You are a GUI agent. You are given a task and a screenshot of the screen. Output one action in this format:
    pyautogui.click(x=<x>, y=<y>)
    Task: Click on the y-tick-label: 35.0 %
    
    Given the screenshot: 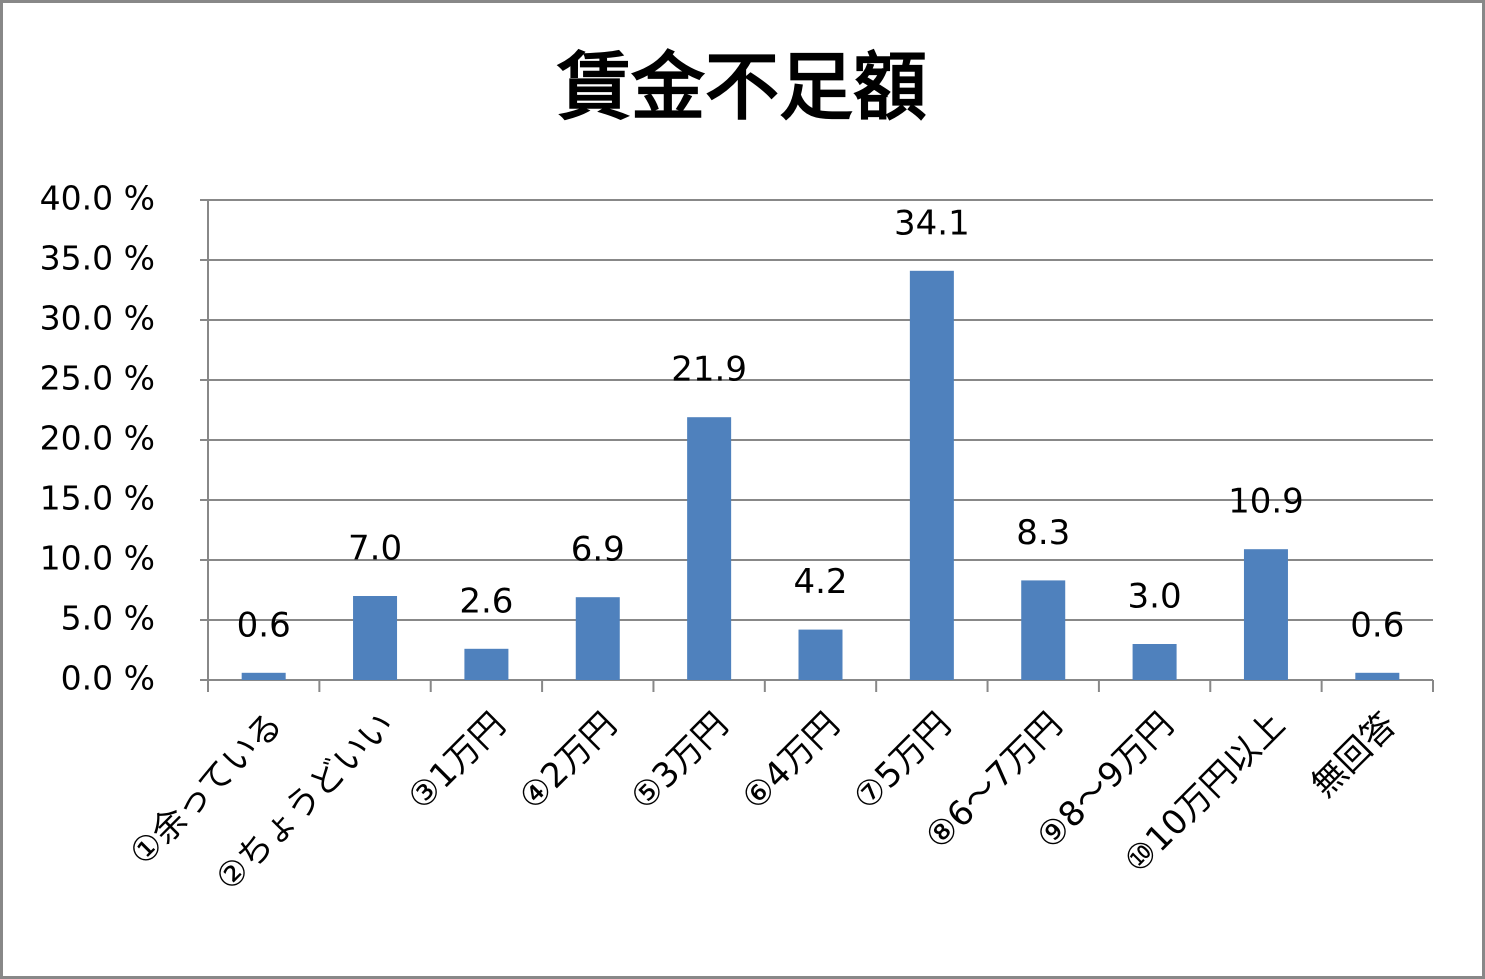 What is the action you would take?
    pyautogui.click(x=97, y=258)
    